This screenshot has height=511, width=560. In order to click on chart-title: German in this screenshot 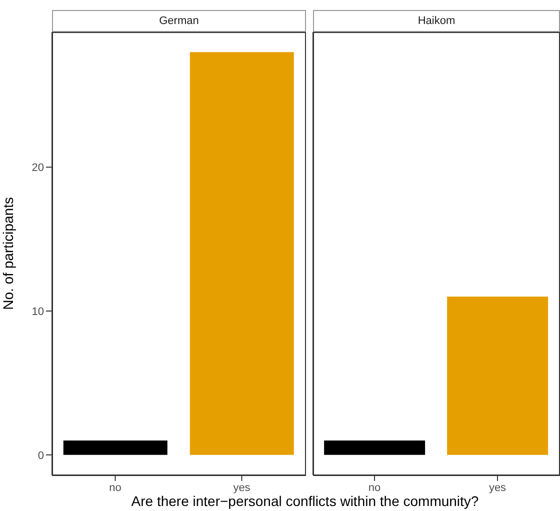, I will do `click(179, 21)`.